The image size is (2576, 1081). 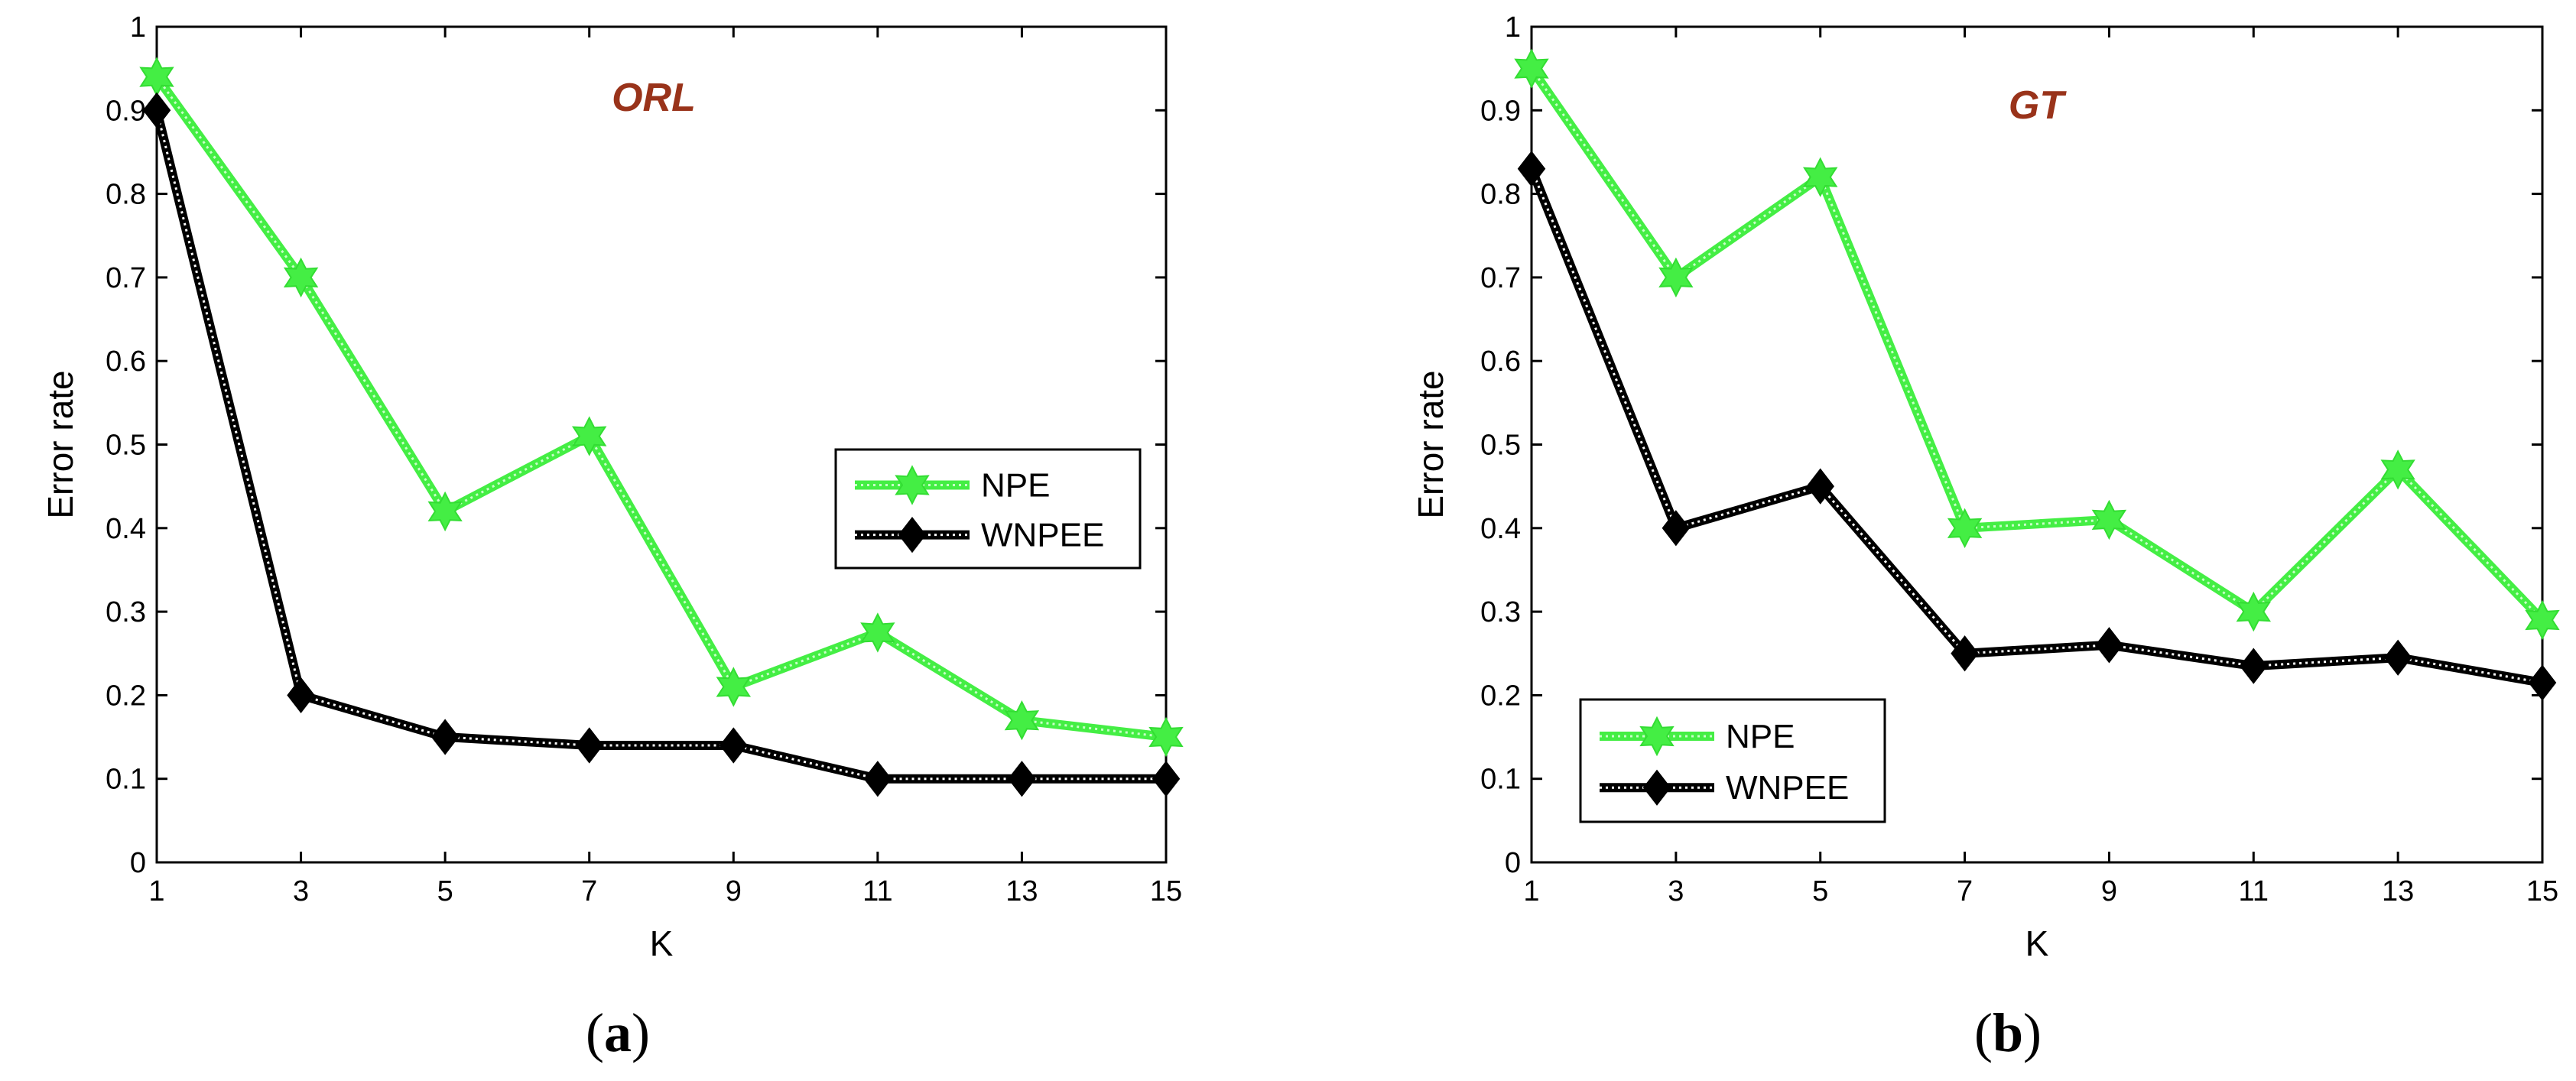 What do you see at coordinates (618, 1032) in the screenshot?
I see `panel-caption: (a)` at bounding box center [618, 1032].